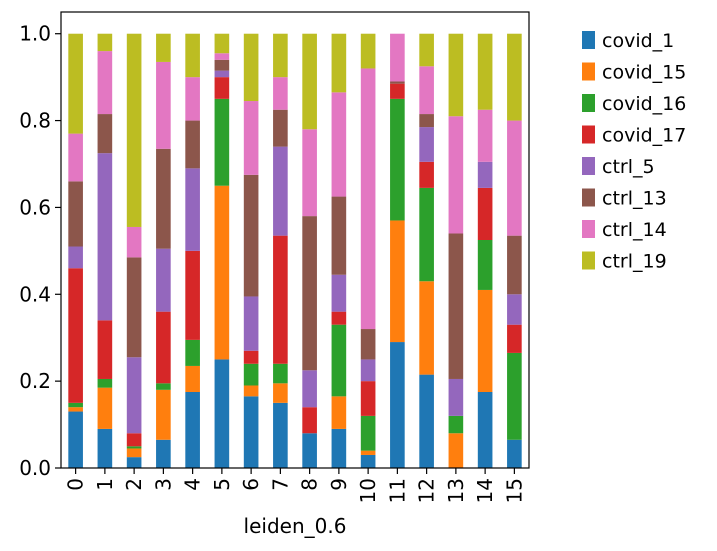 Image resolution: width=717 pixels, height=551 pixels. I want to click on x-tick-label: 1, so click(105, 484).